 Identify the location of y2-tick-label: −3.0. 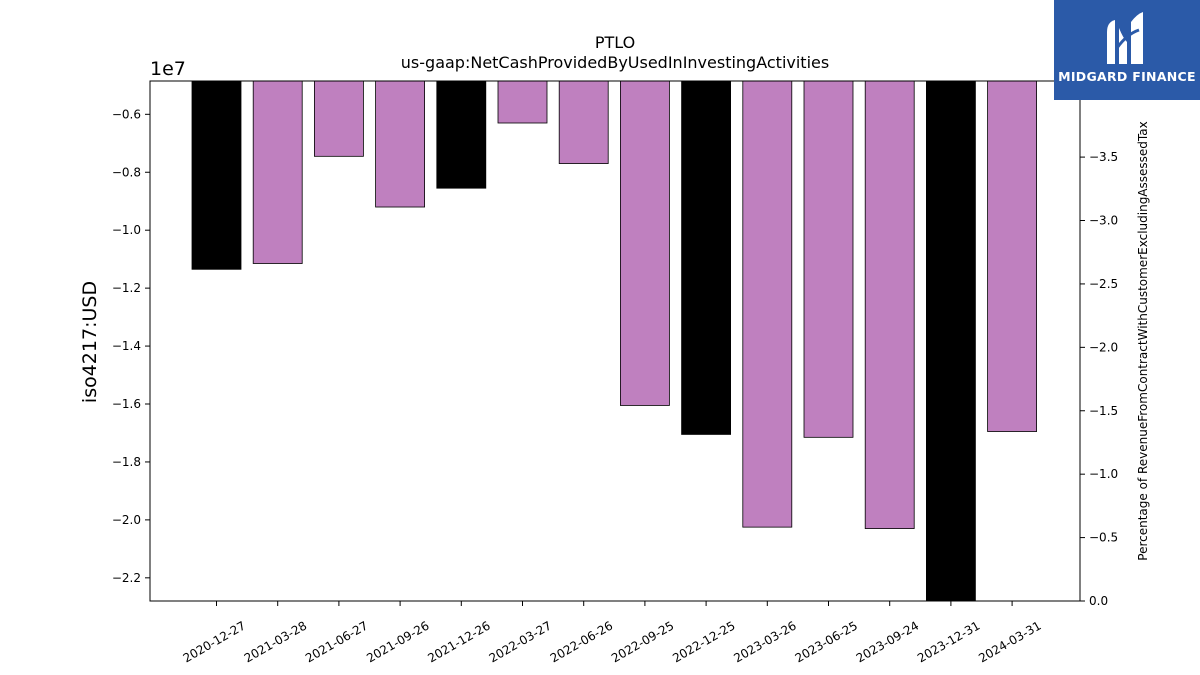
(1103, 221).